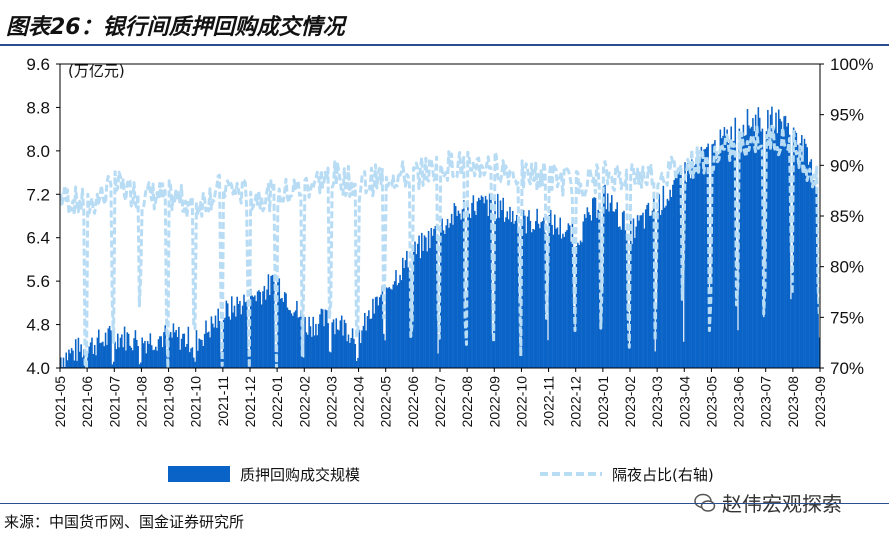 The image size is (889, 541). I want to click on left-tick-label: 9.6, so click(38, 64).